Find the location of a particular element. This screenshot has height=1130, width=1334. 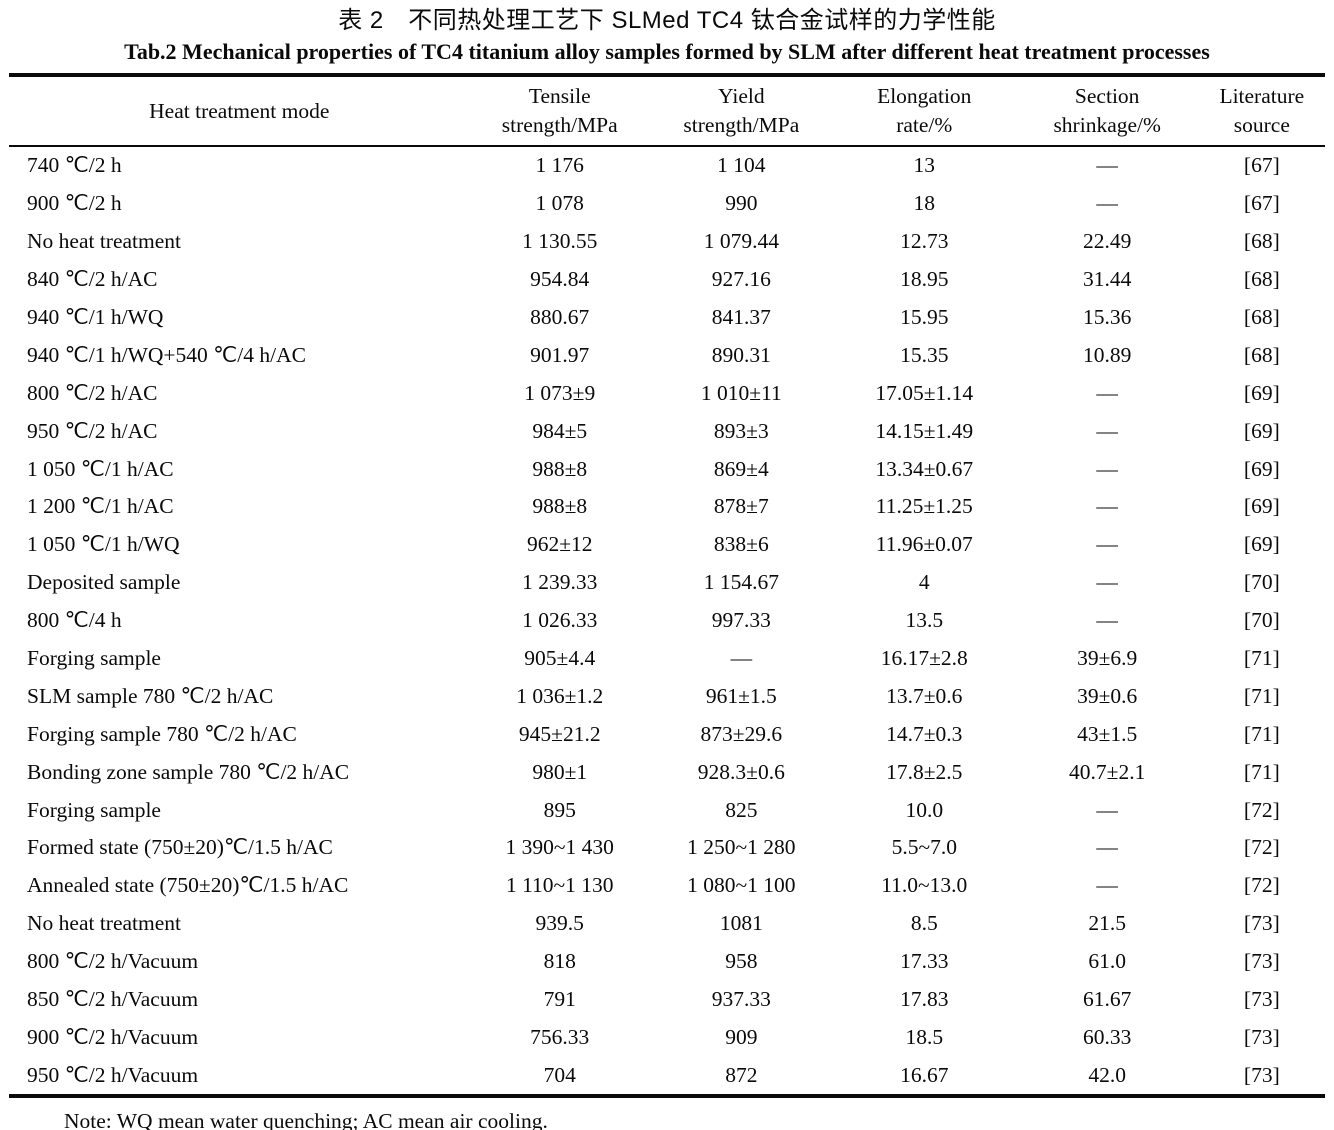

table-cell: [70] is located at coordinates (1261, 620).